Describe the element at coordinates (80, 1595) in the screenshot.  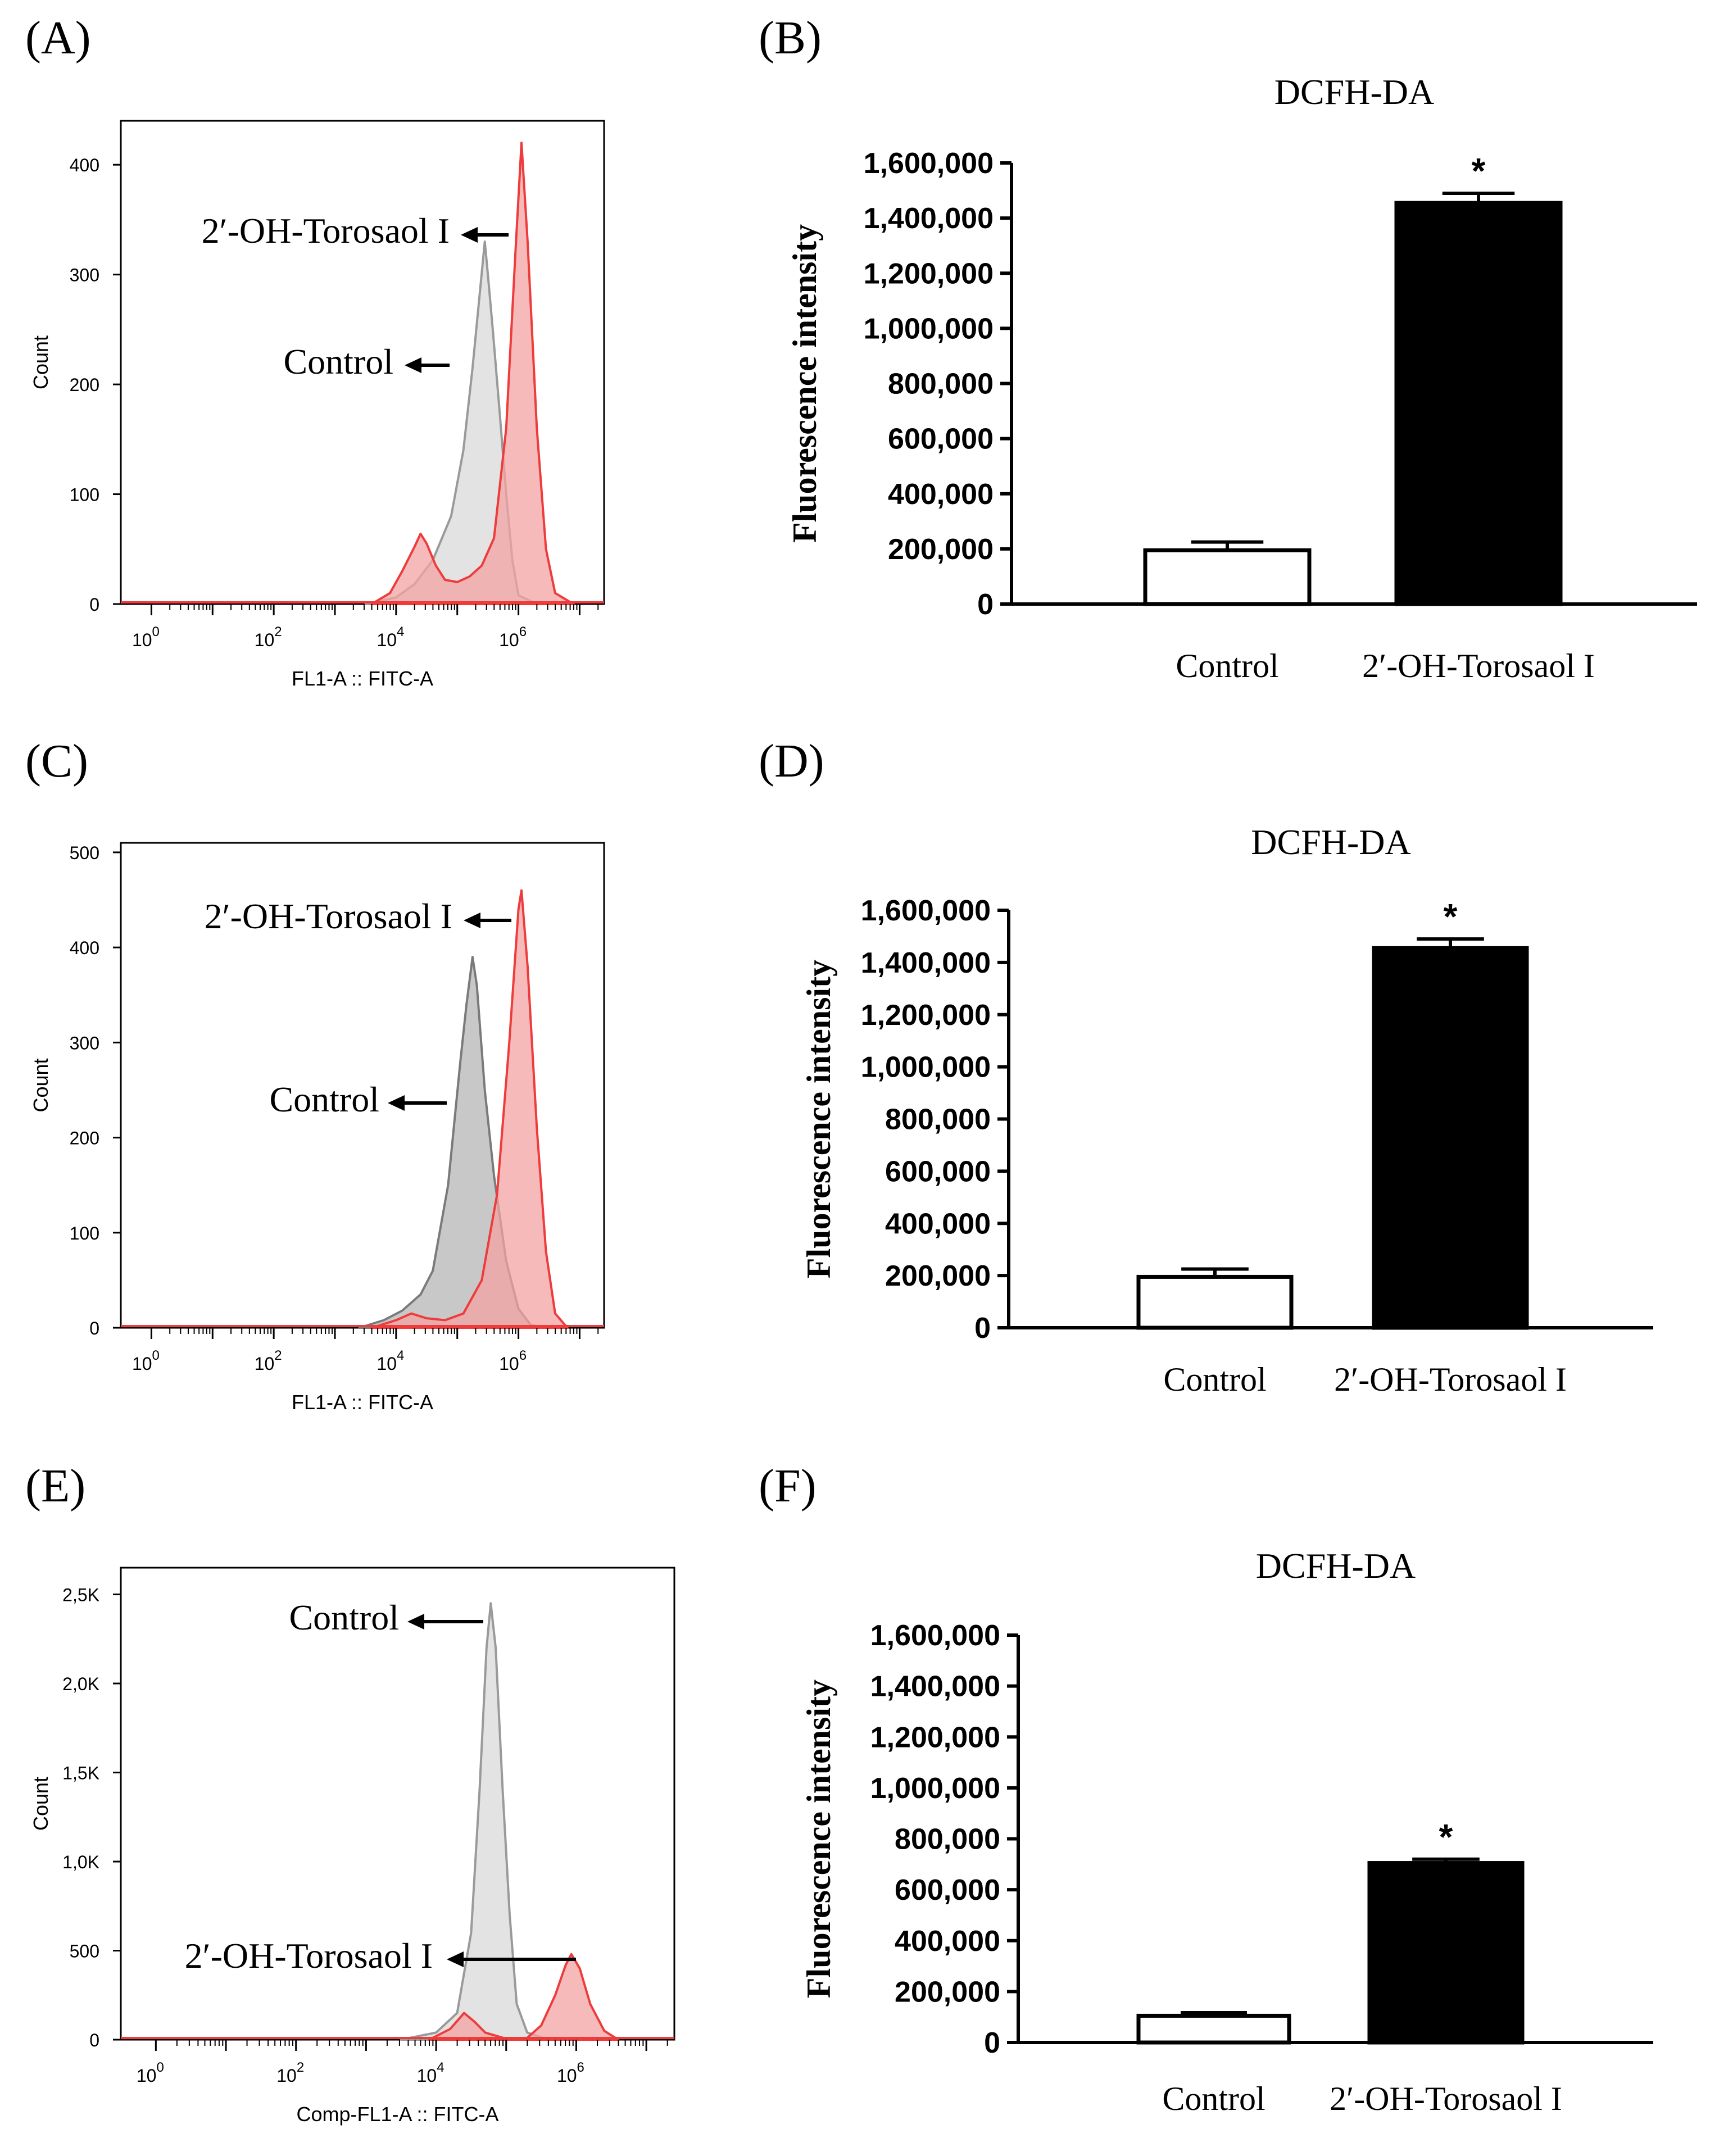
I see `y-tick-label: 2,5K` at that location.